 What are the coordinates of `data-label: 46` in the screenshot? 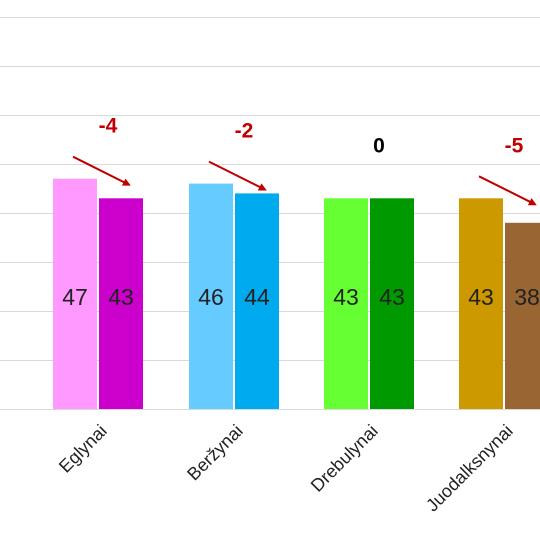 It's located at (211, 297).